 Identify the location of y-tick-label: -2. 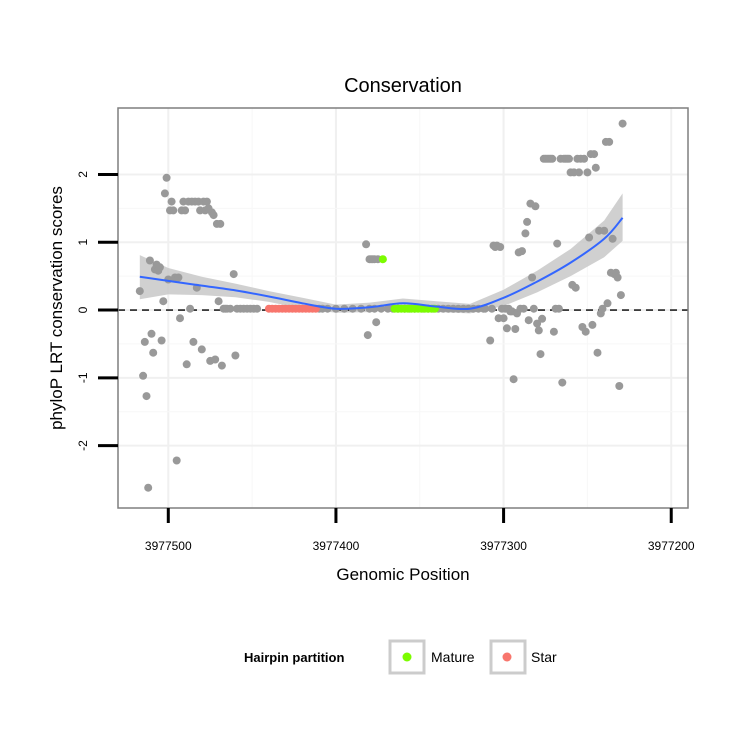
(83, 445).